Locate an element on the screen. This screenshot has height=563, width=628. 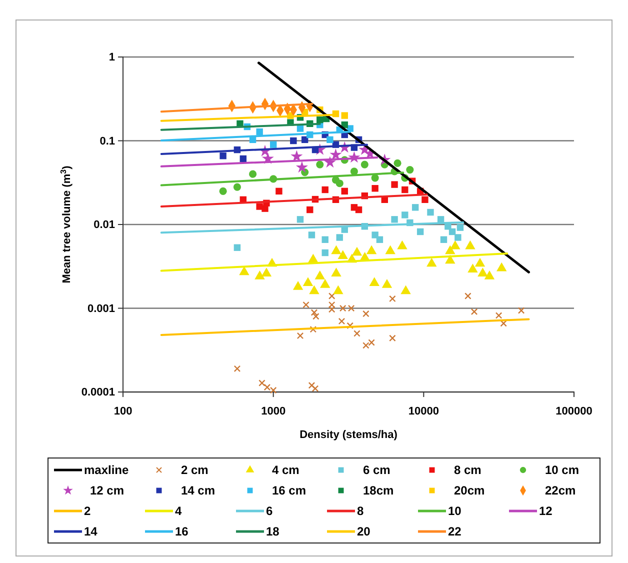
legend-label: 8 cm is located at coordinates (468, 470).